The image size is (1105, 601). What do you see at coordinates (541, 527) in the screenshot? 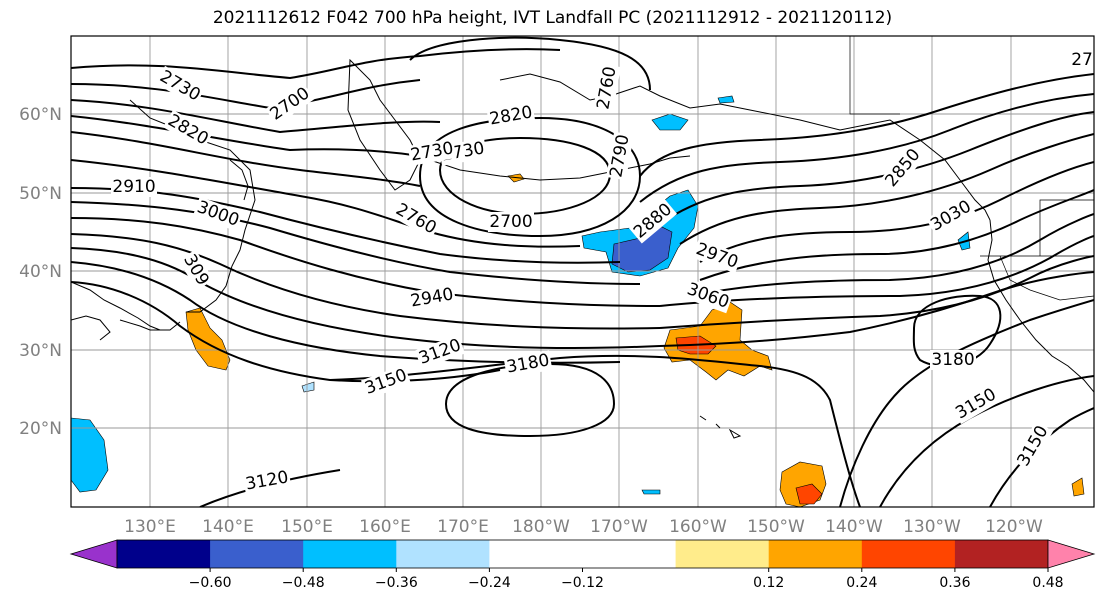
I see `lon-label: 180°W` at bounding box center [541, 527].